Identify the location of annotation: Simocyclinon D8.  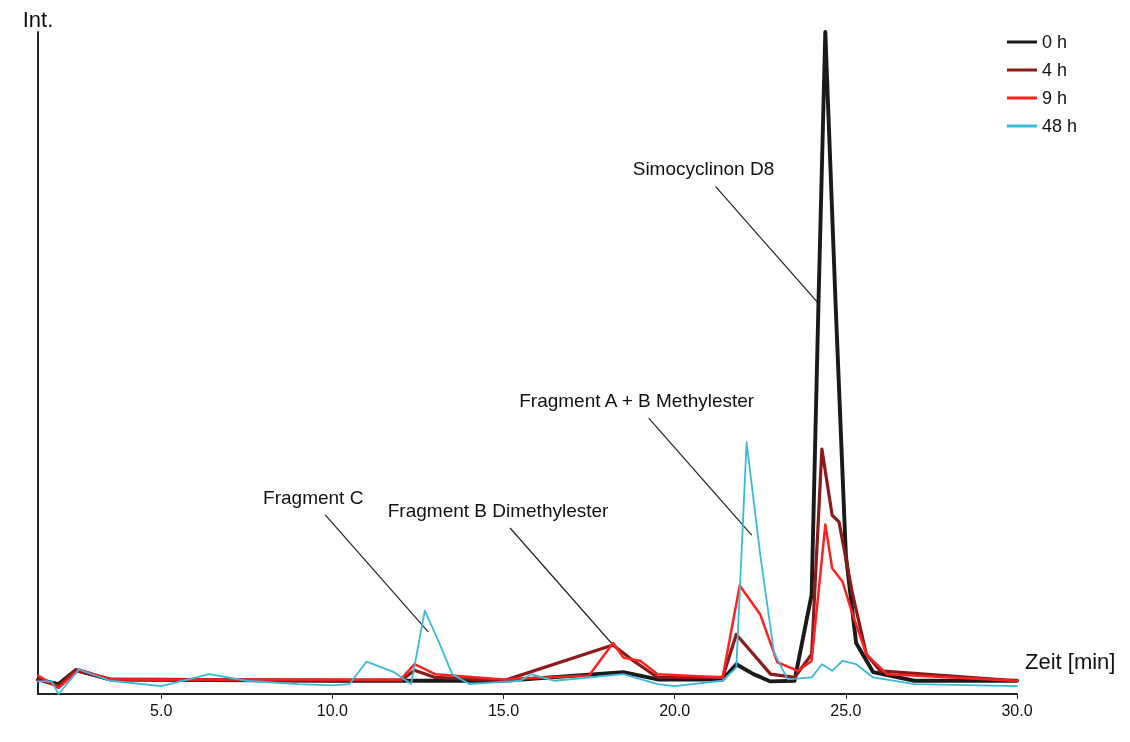
(703, 169).